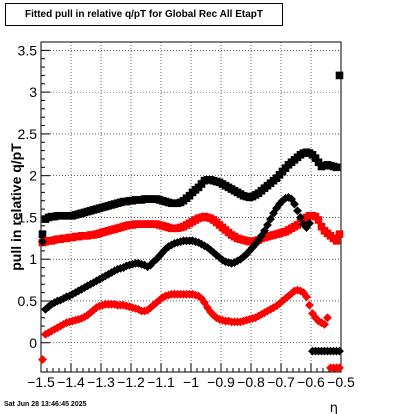 The height and width of the screenshot is (414, 400). What do you see at coordinates (41, 382) in the screenshot?
I see `x-tick-label: −1.5` at bounding box center [41, 382].